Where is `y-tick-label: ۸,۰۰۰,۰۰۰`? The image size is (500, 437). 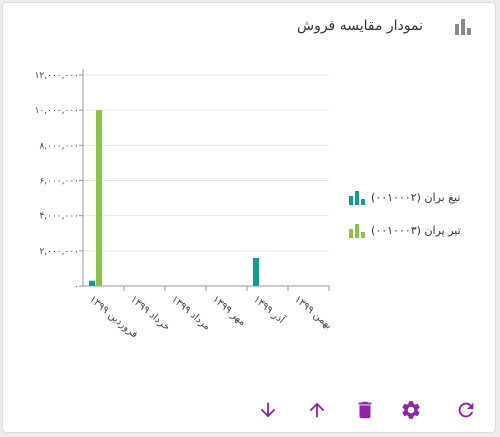
y-tick-label: ۸,۰۰۰,۰۰۰ is located at coordinates (59, 146).